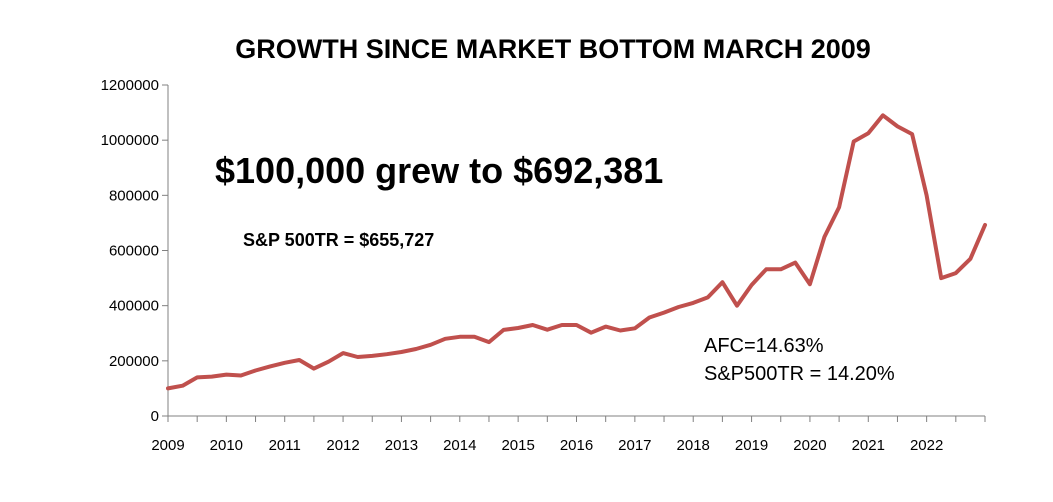 Image resolution: width=1053 pixels, height=502 pixels. What do you see at coordinates (134, 195) in the screenshot?
I see `y-tick-label: 800000` at bounding box center [134, 195].